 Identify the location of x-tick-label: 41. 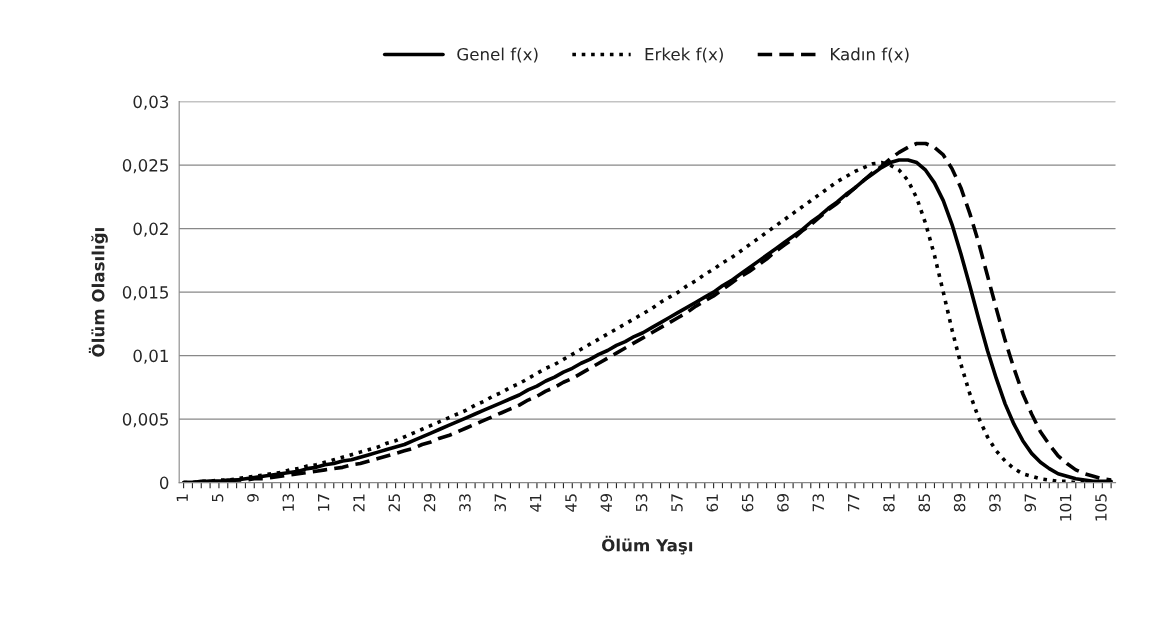
(536, 503).